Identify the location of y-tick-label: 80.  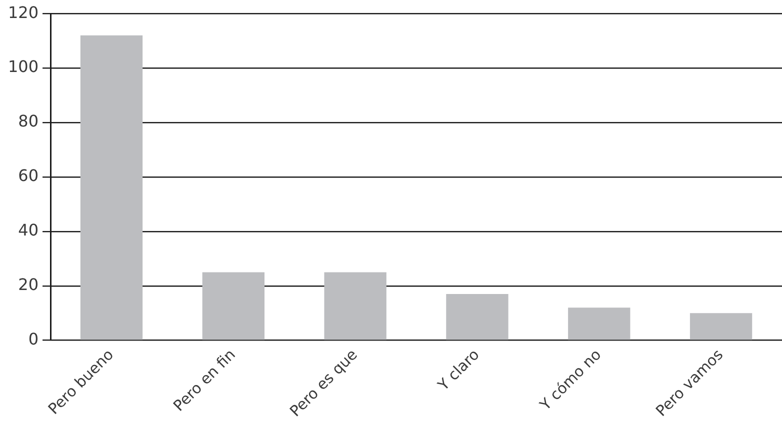
(28, 121).